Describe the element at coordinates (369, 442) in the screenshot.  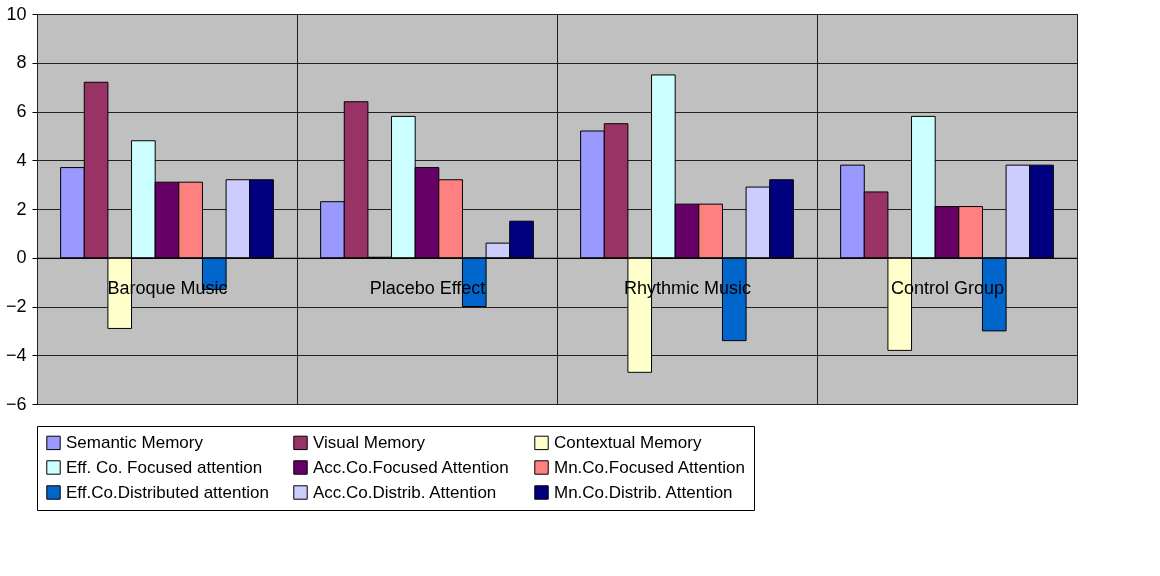
I see `legend-label: Visual Memory` at that location.